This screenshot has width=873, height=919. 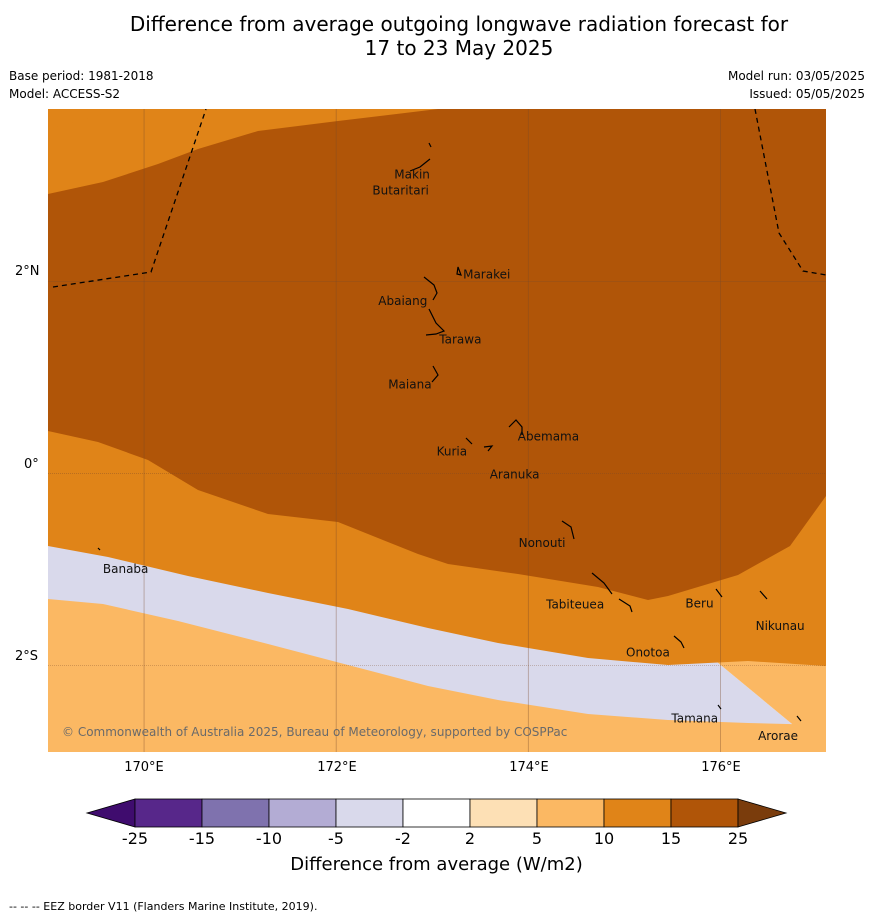 I want to click on place-label-maiana: Maiana, so click(x=409, y=384).